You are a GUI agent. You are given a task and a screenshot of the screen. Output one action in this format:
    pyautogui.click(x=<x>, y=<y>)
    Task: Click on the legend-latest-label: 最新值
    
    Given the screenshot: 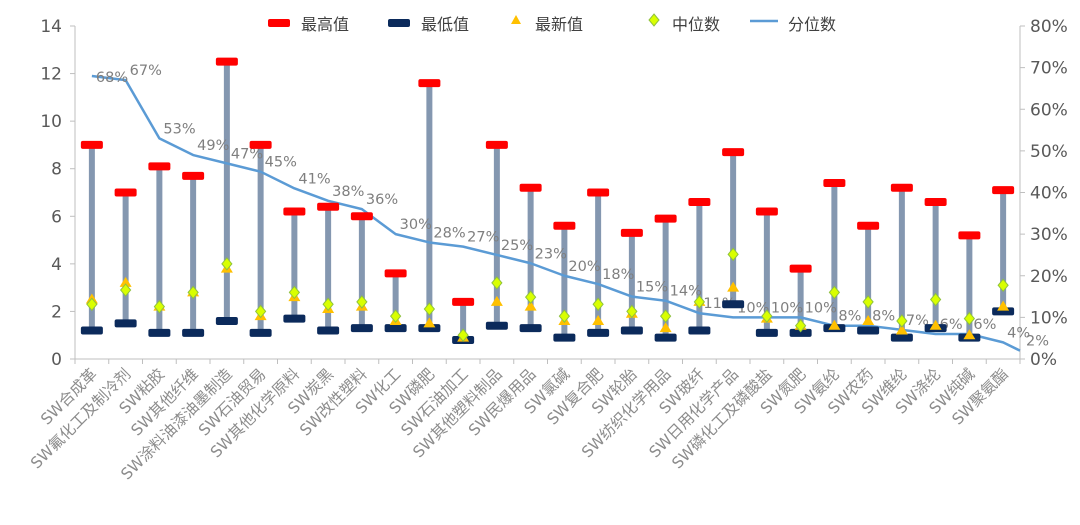 What is the action you would take?
    pyautogui.click(x=559, y=24)
    